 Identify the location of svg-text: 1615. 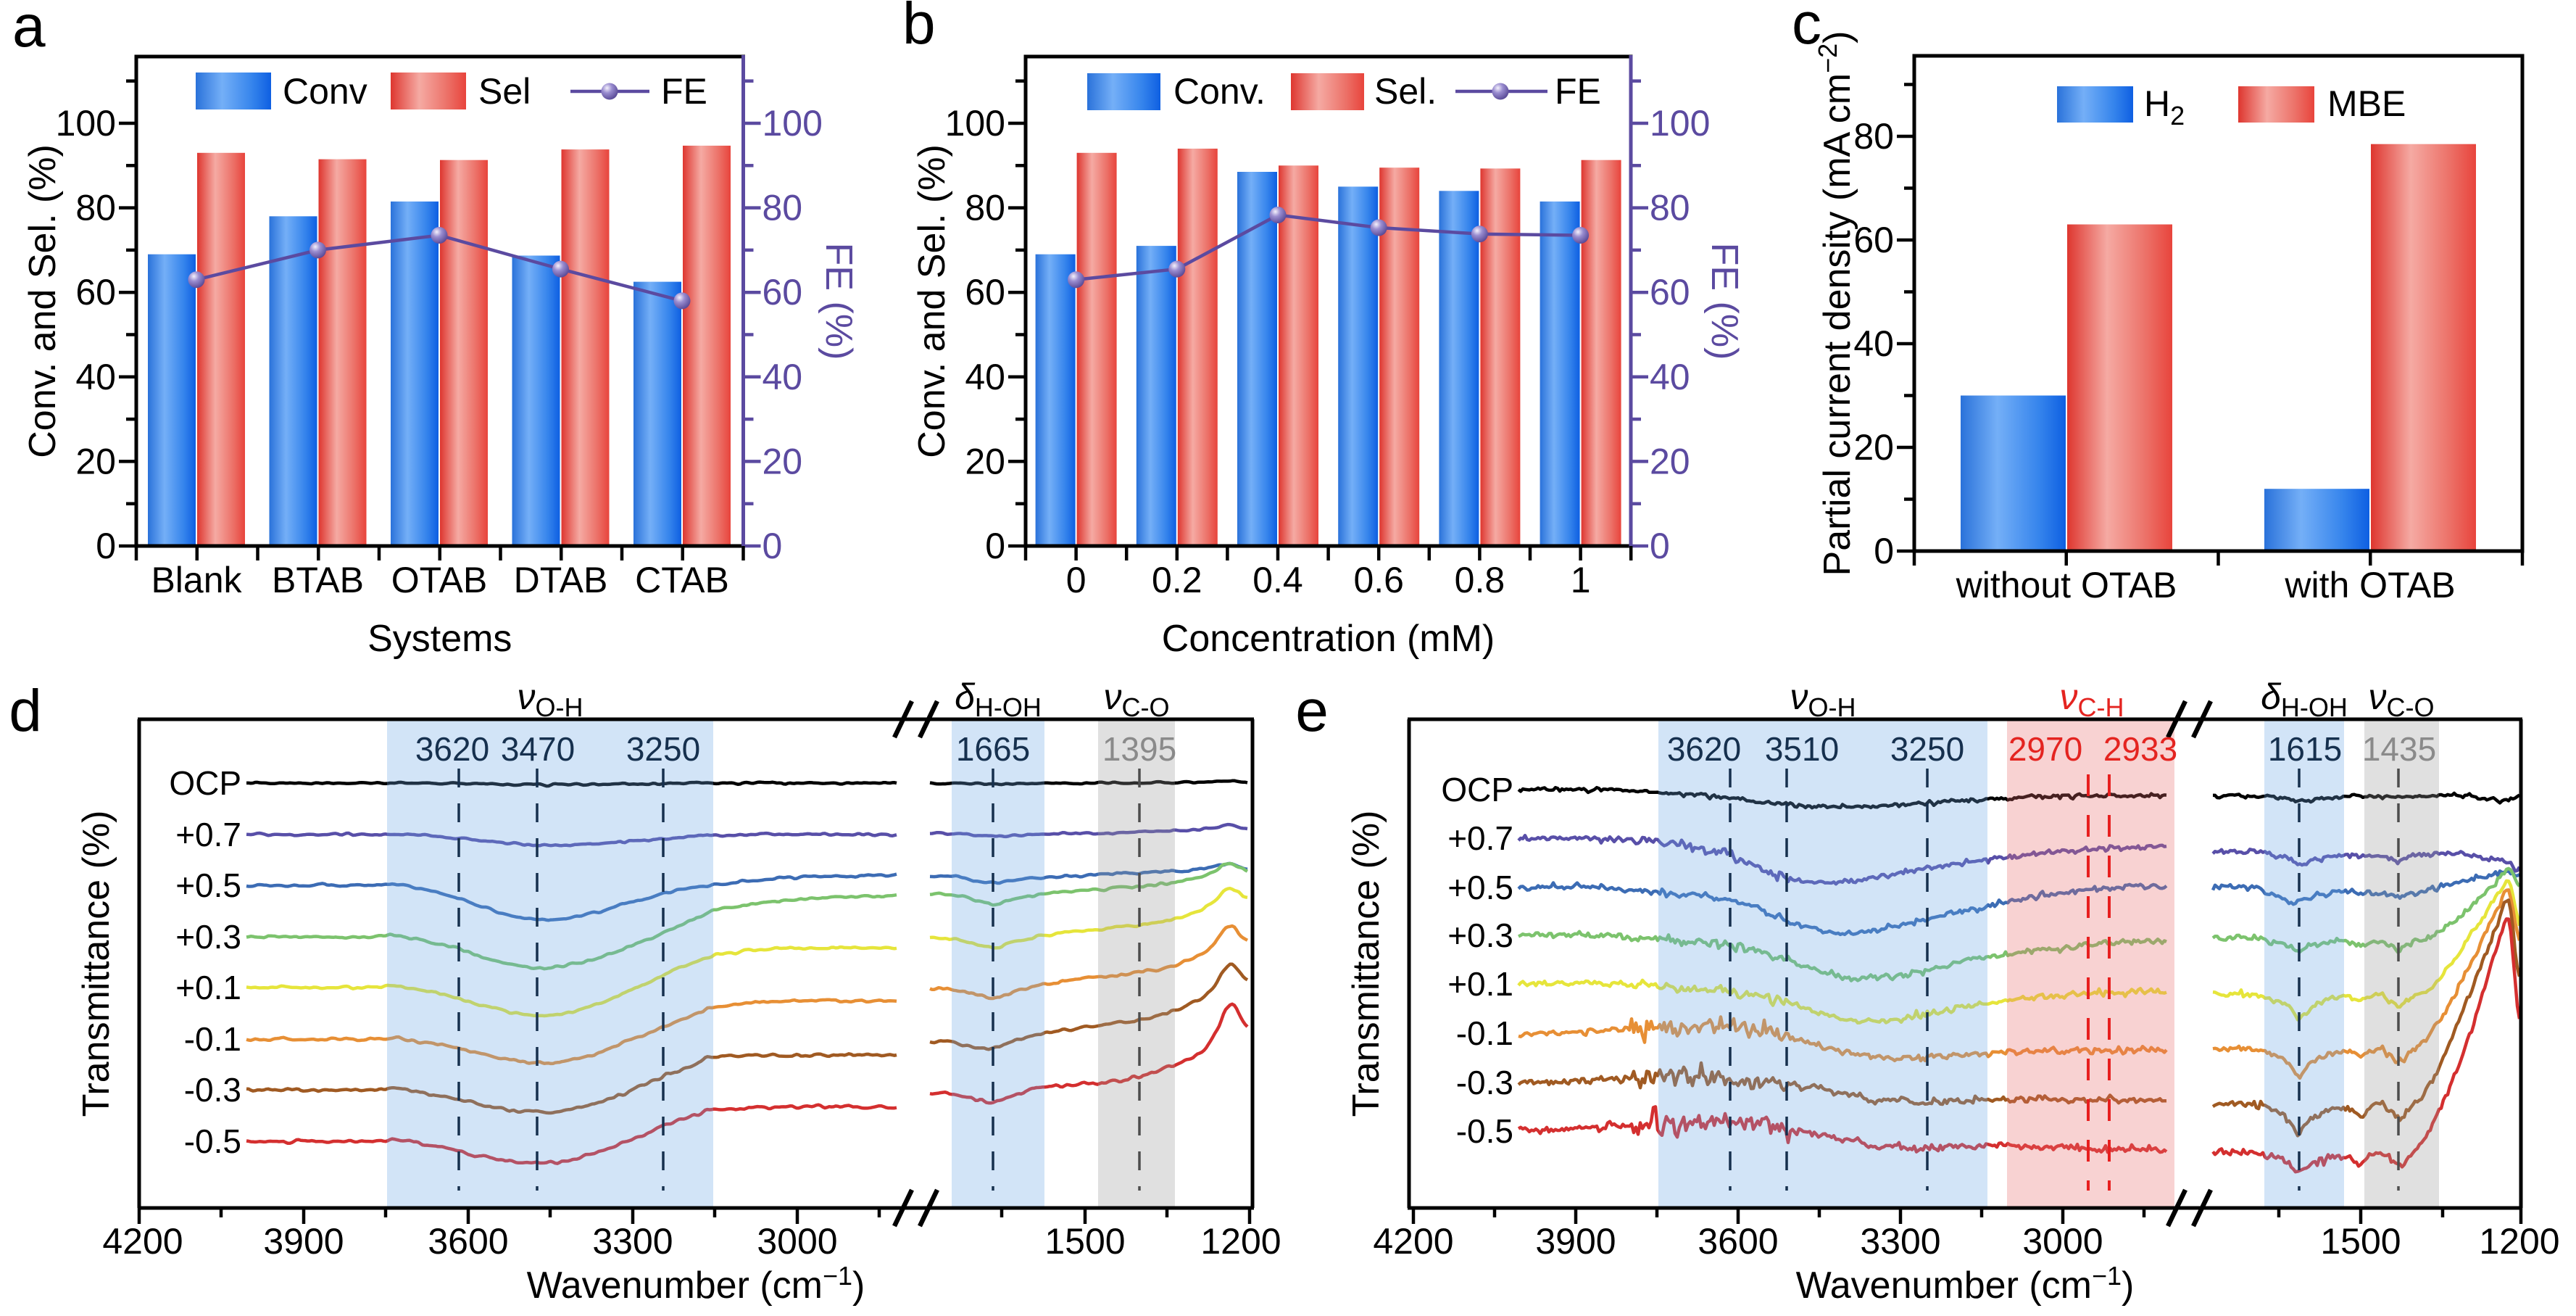
(2305, 749).